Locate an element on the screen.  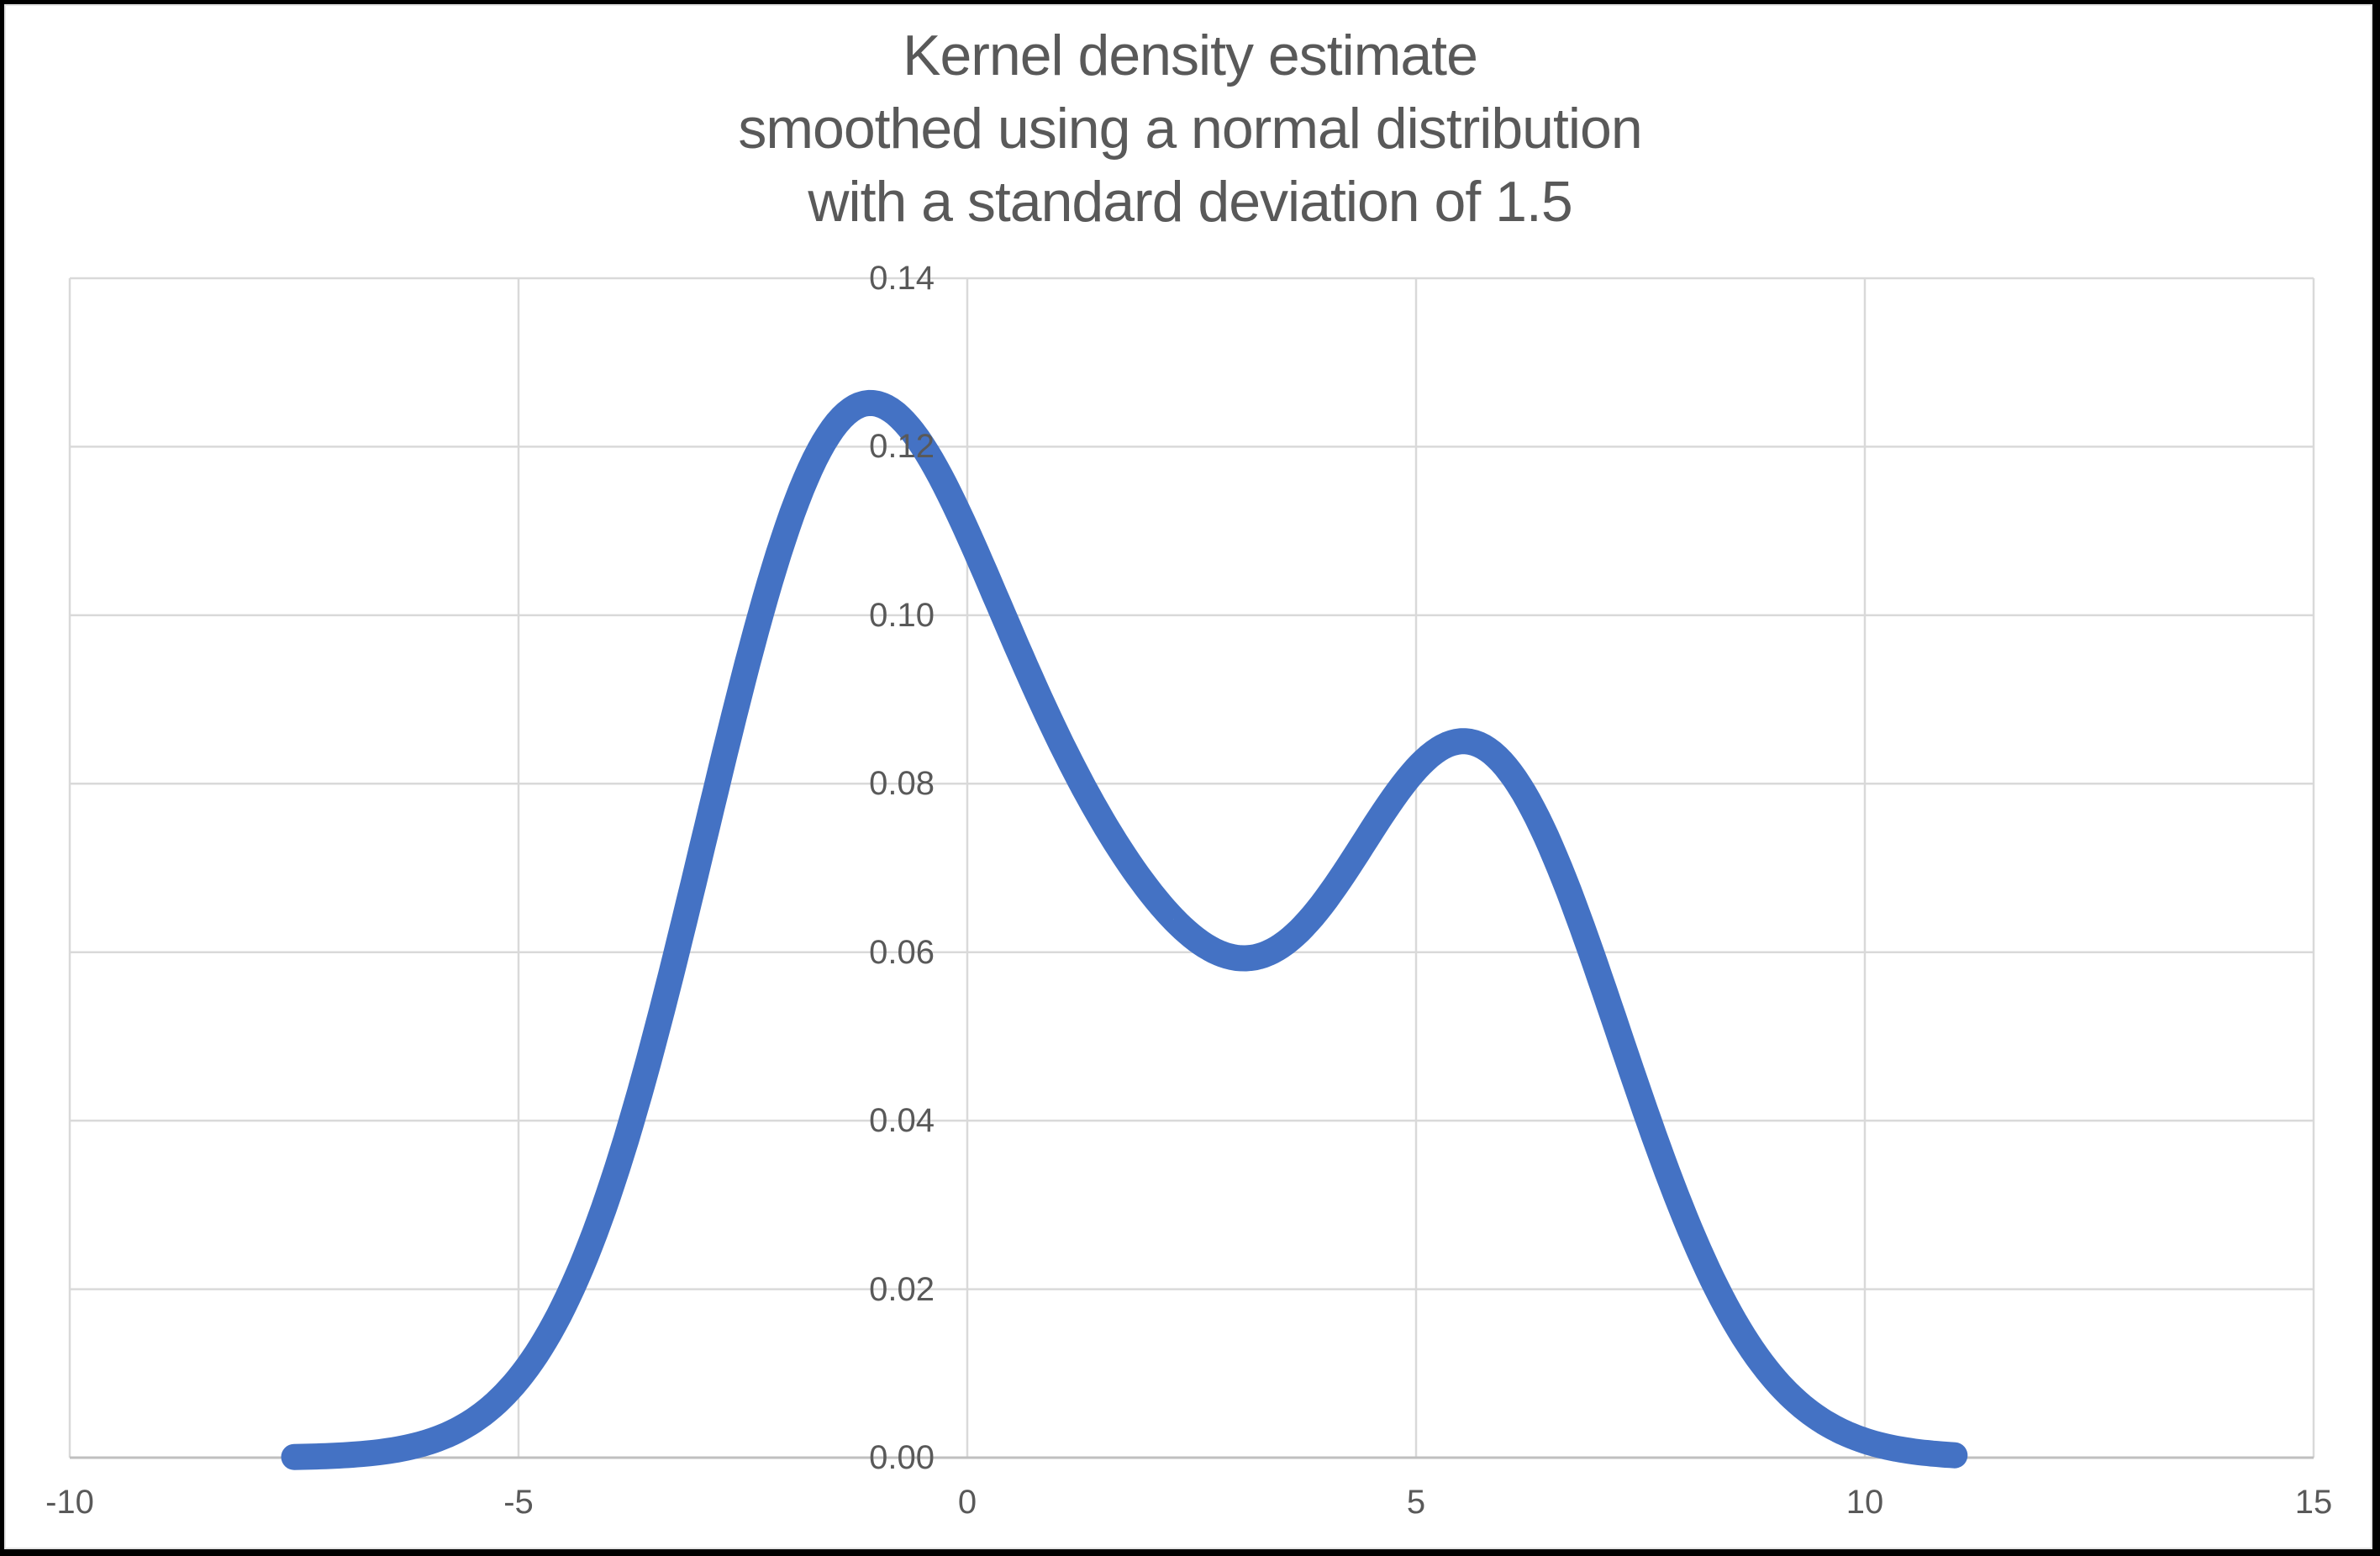
chart-title-line-2: smoothed using a normal distribution is located at coordinates (1190, 129).